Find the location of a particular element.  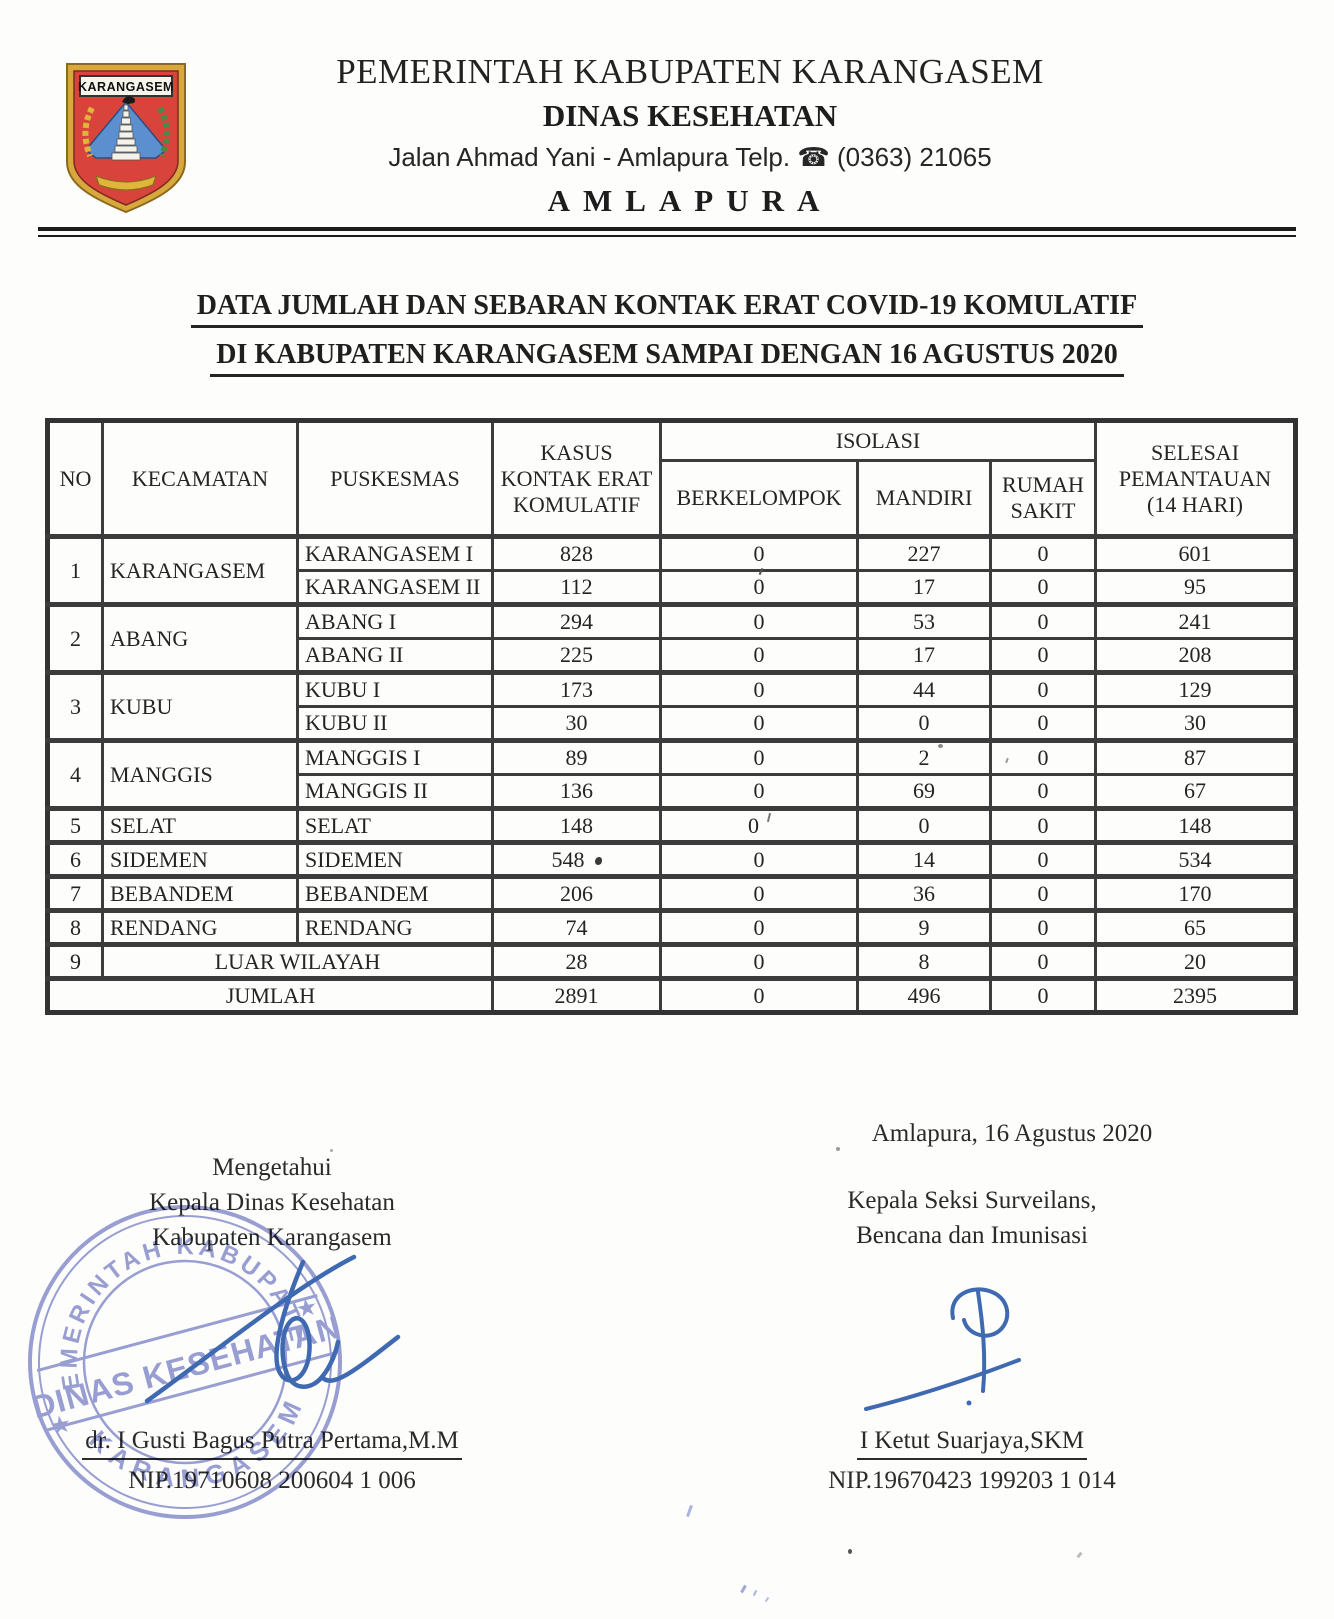

closing-date: Amlapura, 16 Agustus 2020 is located at coordinates (1012, 1133).